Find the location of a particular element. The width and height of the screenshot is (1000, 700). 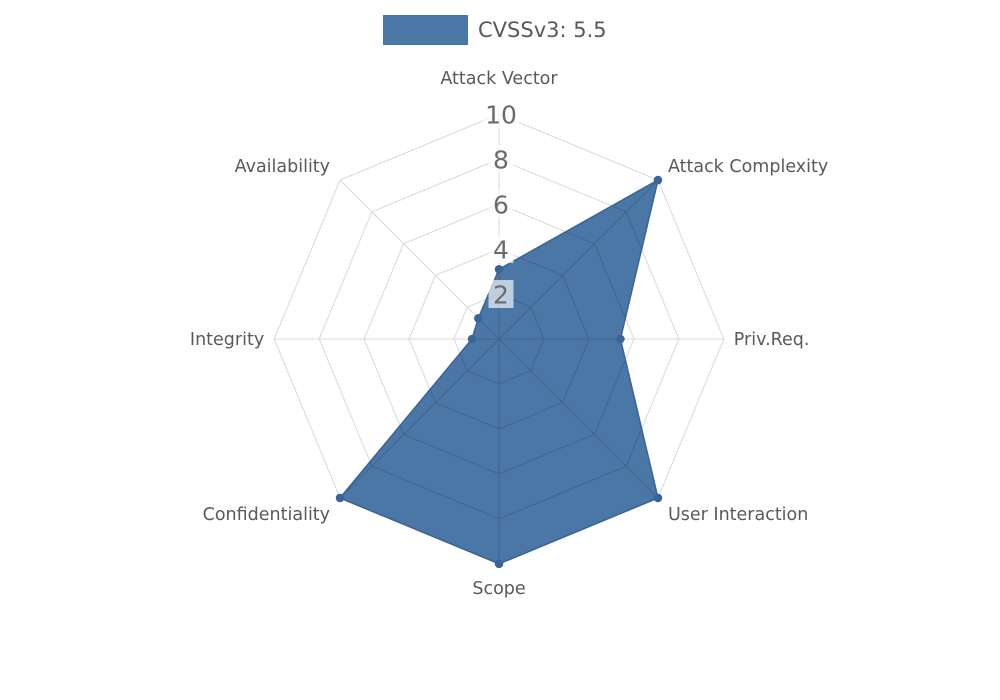

axis-label-scope: Scope is located at coordinates (498, 589).